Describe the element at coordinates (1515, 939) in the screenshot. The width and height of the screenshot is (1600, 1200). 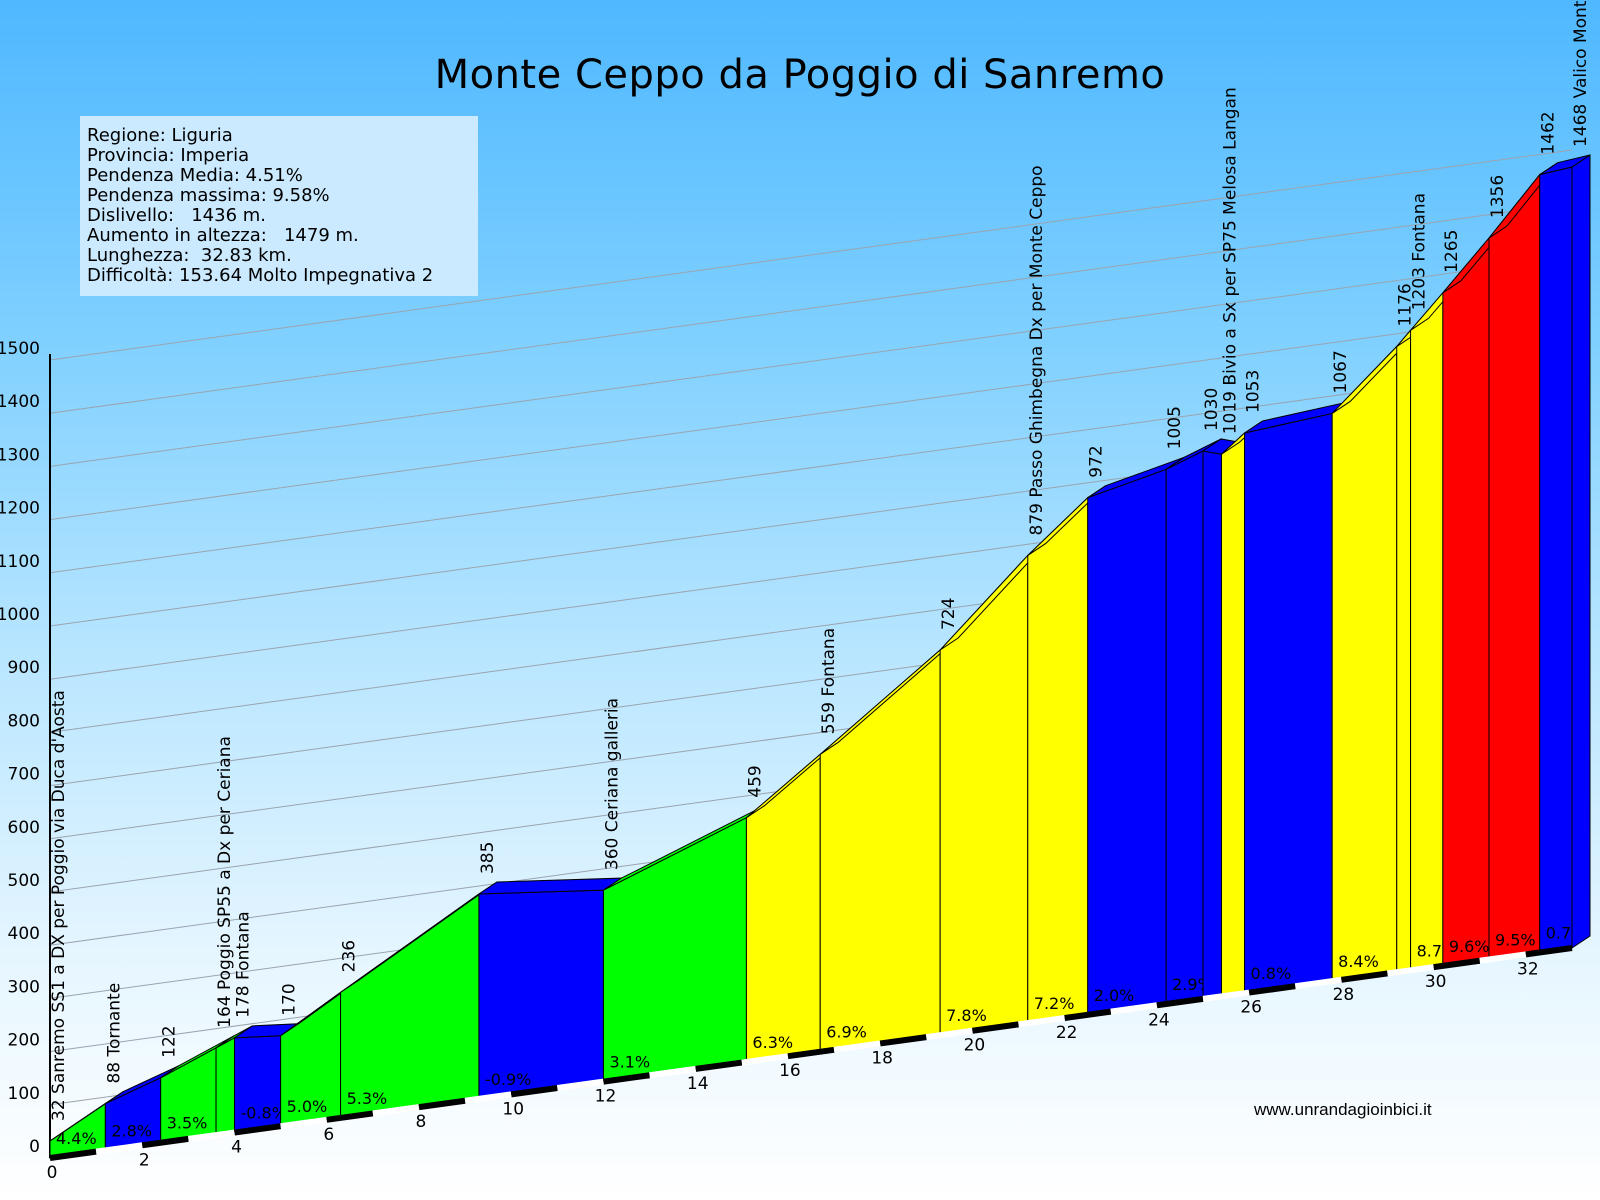
I see `grade-label: 9.5%` at that location.